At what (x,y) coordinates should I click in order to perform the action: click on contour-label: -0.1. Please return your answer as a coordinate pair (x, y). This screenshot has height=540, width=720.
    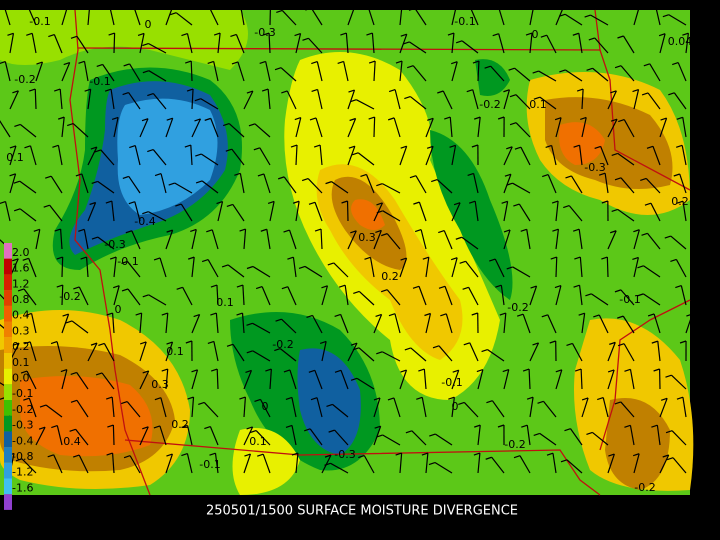
    Looking at the image, I should click on (99, 81).